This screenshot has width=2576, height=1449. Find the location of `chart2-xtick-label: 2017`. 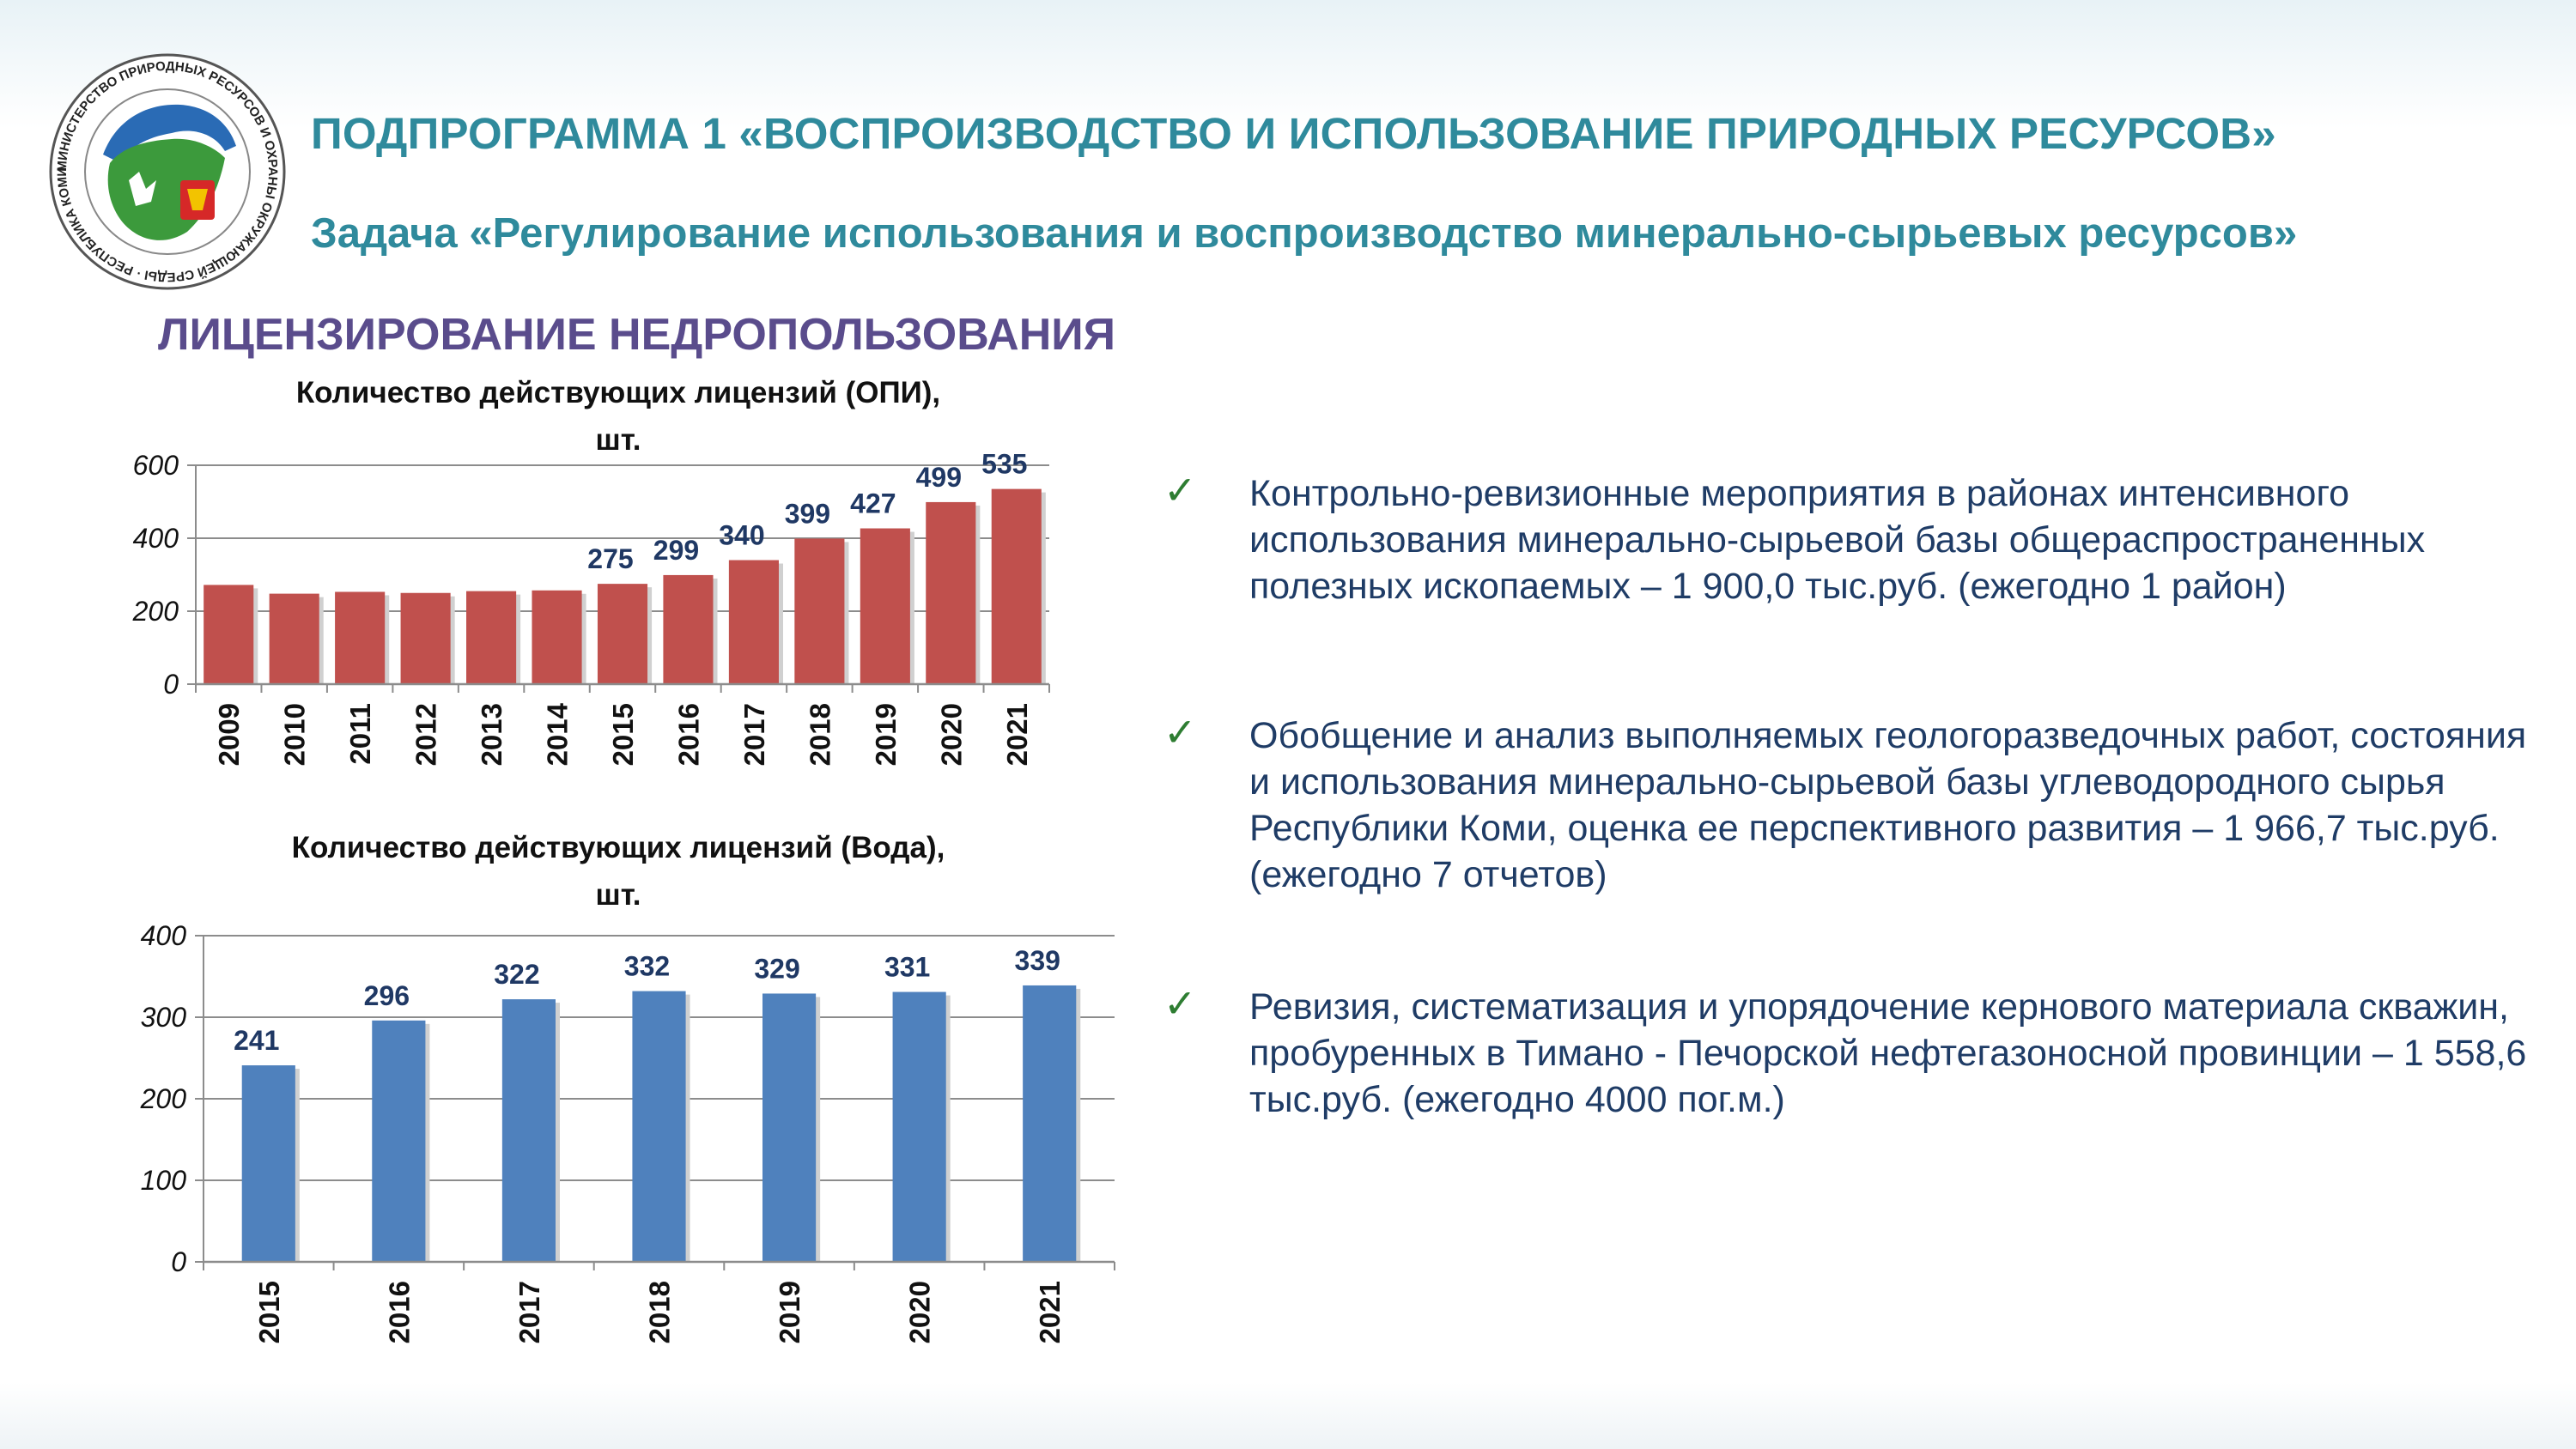

chart2-xtick-label: 2017 is located at coordinates (529, 1312).